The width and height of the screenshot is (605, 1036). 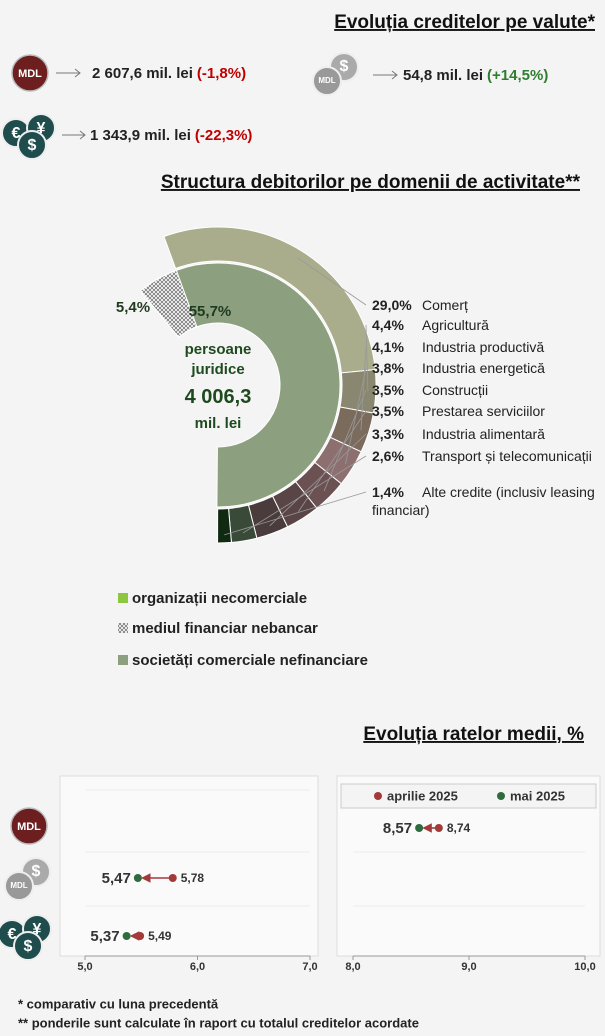 I want to click on panel, so click(x=189, y=866).